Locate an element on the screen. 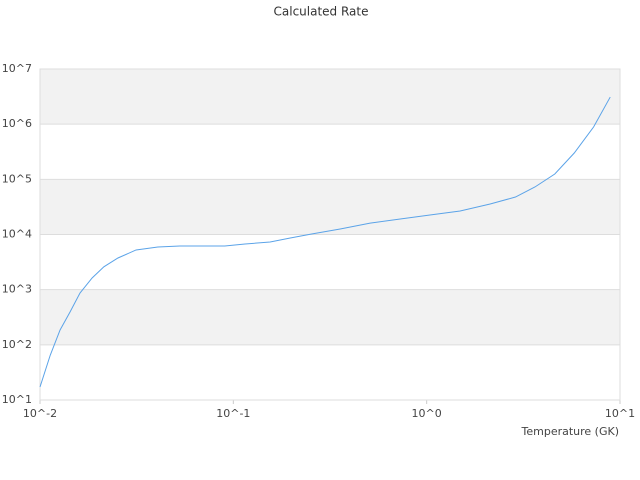 This screenshot has width=640, height=480. x-axis-label: Temperature (GK) is located at coordinates (570, 431).